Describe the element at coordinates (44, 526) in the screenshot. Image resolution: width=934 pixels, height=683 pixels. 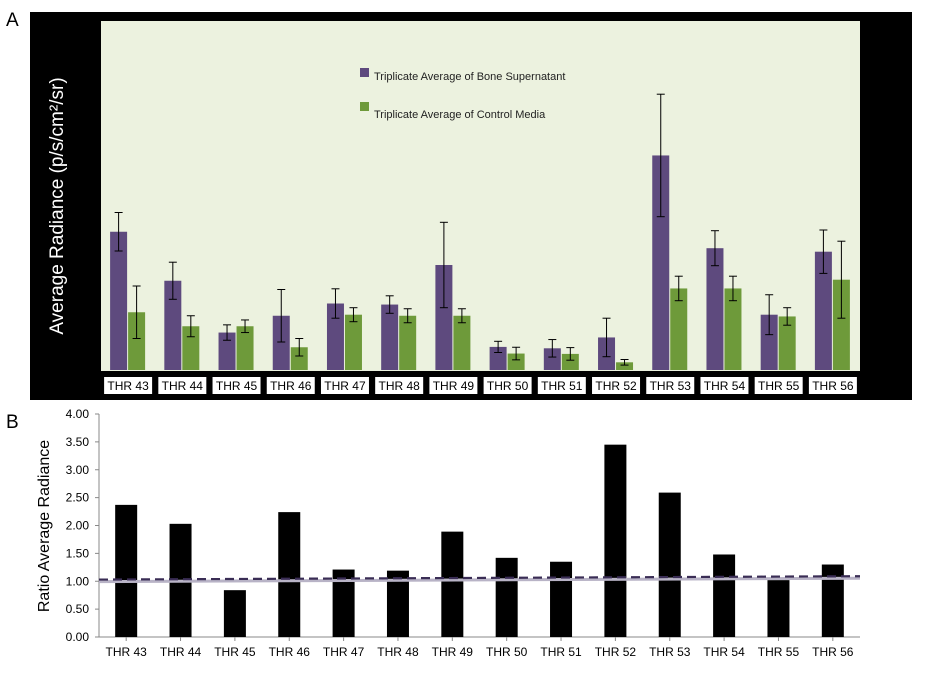
I see `panel-b-y-axis-label: Ratio Average Radiance` at that location.